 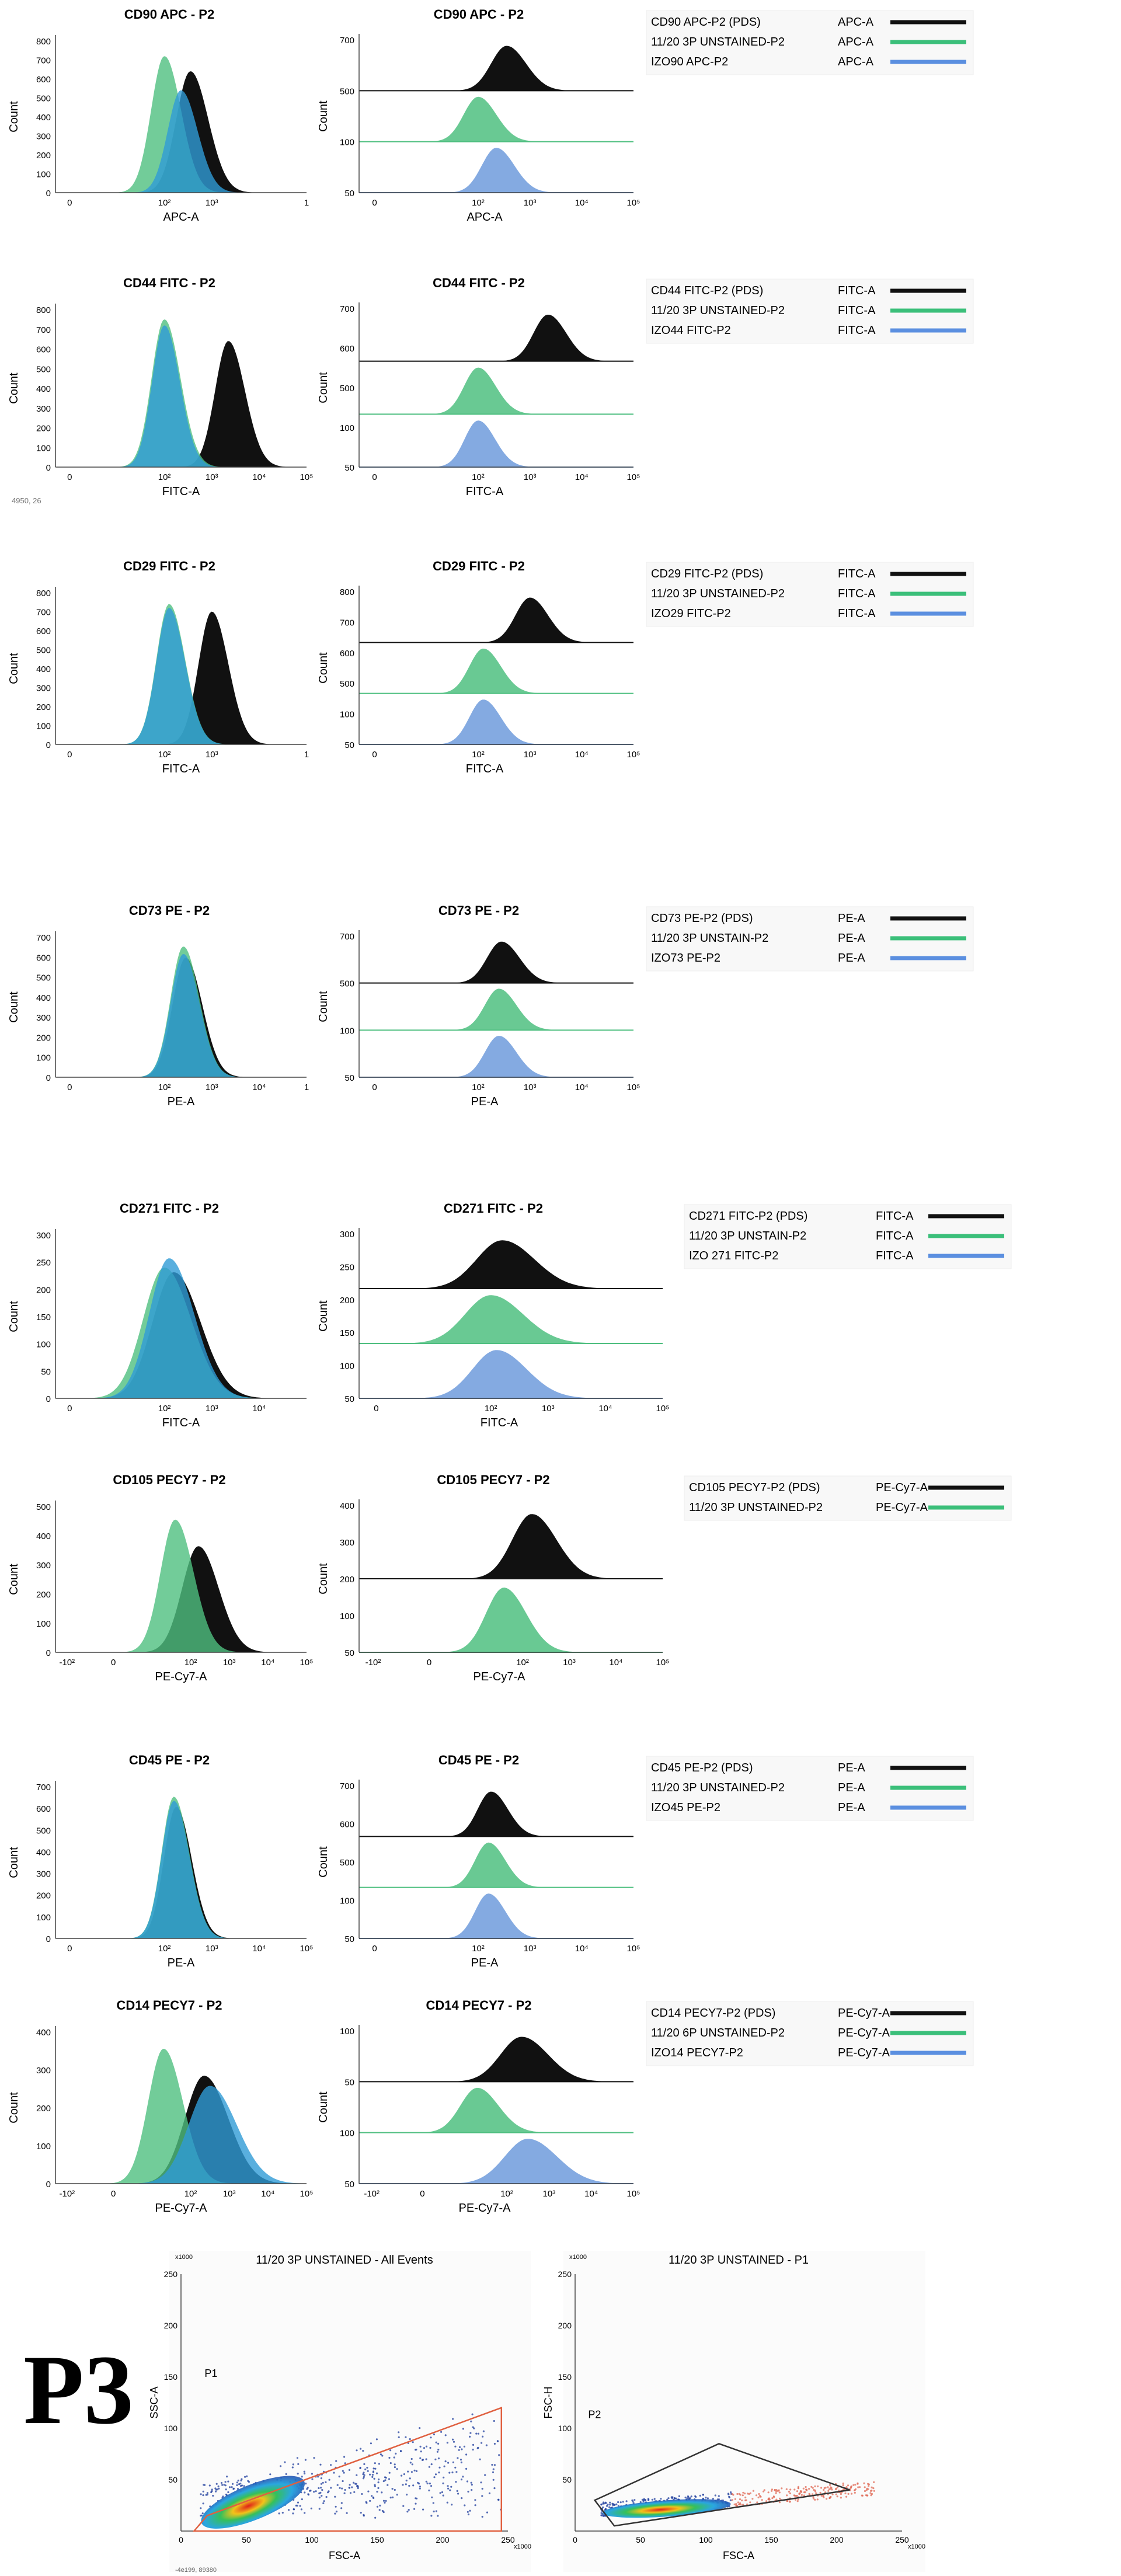 I want to click on stacked-ytick: 200, so click(x=347, y=1580).